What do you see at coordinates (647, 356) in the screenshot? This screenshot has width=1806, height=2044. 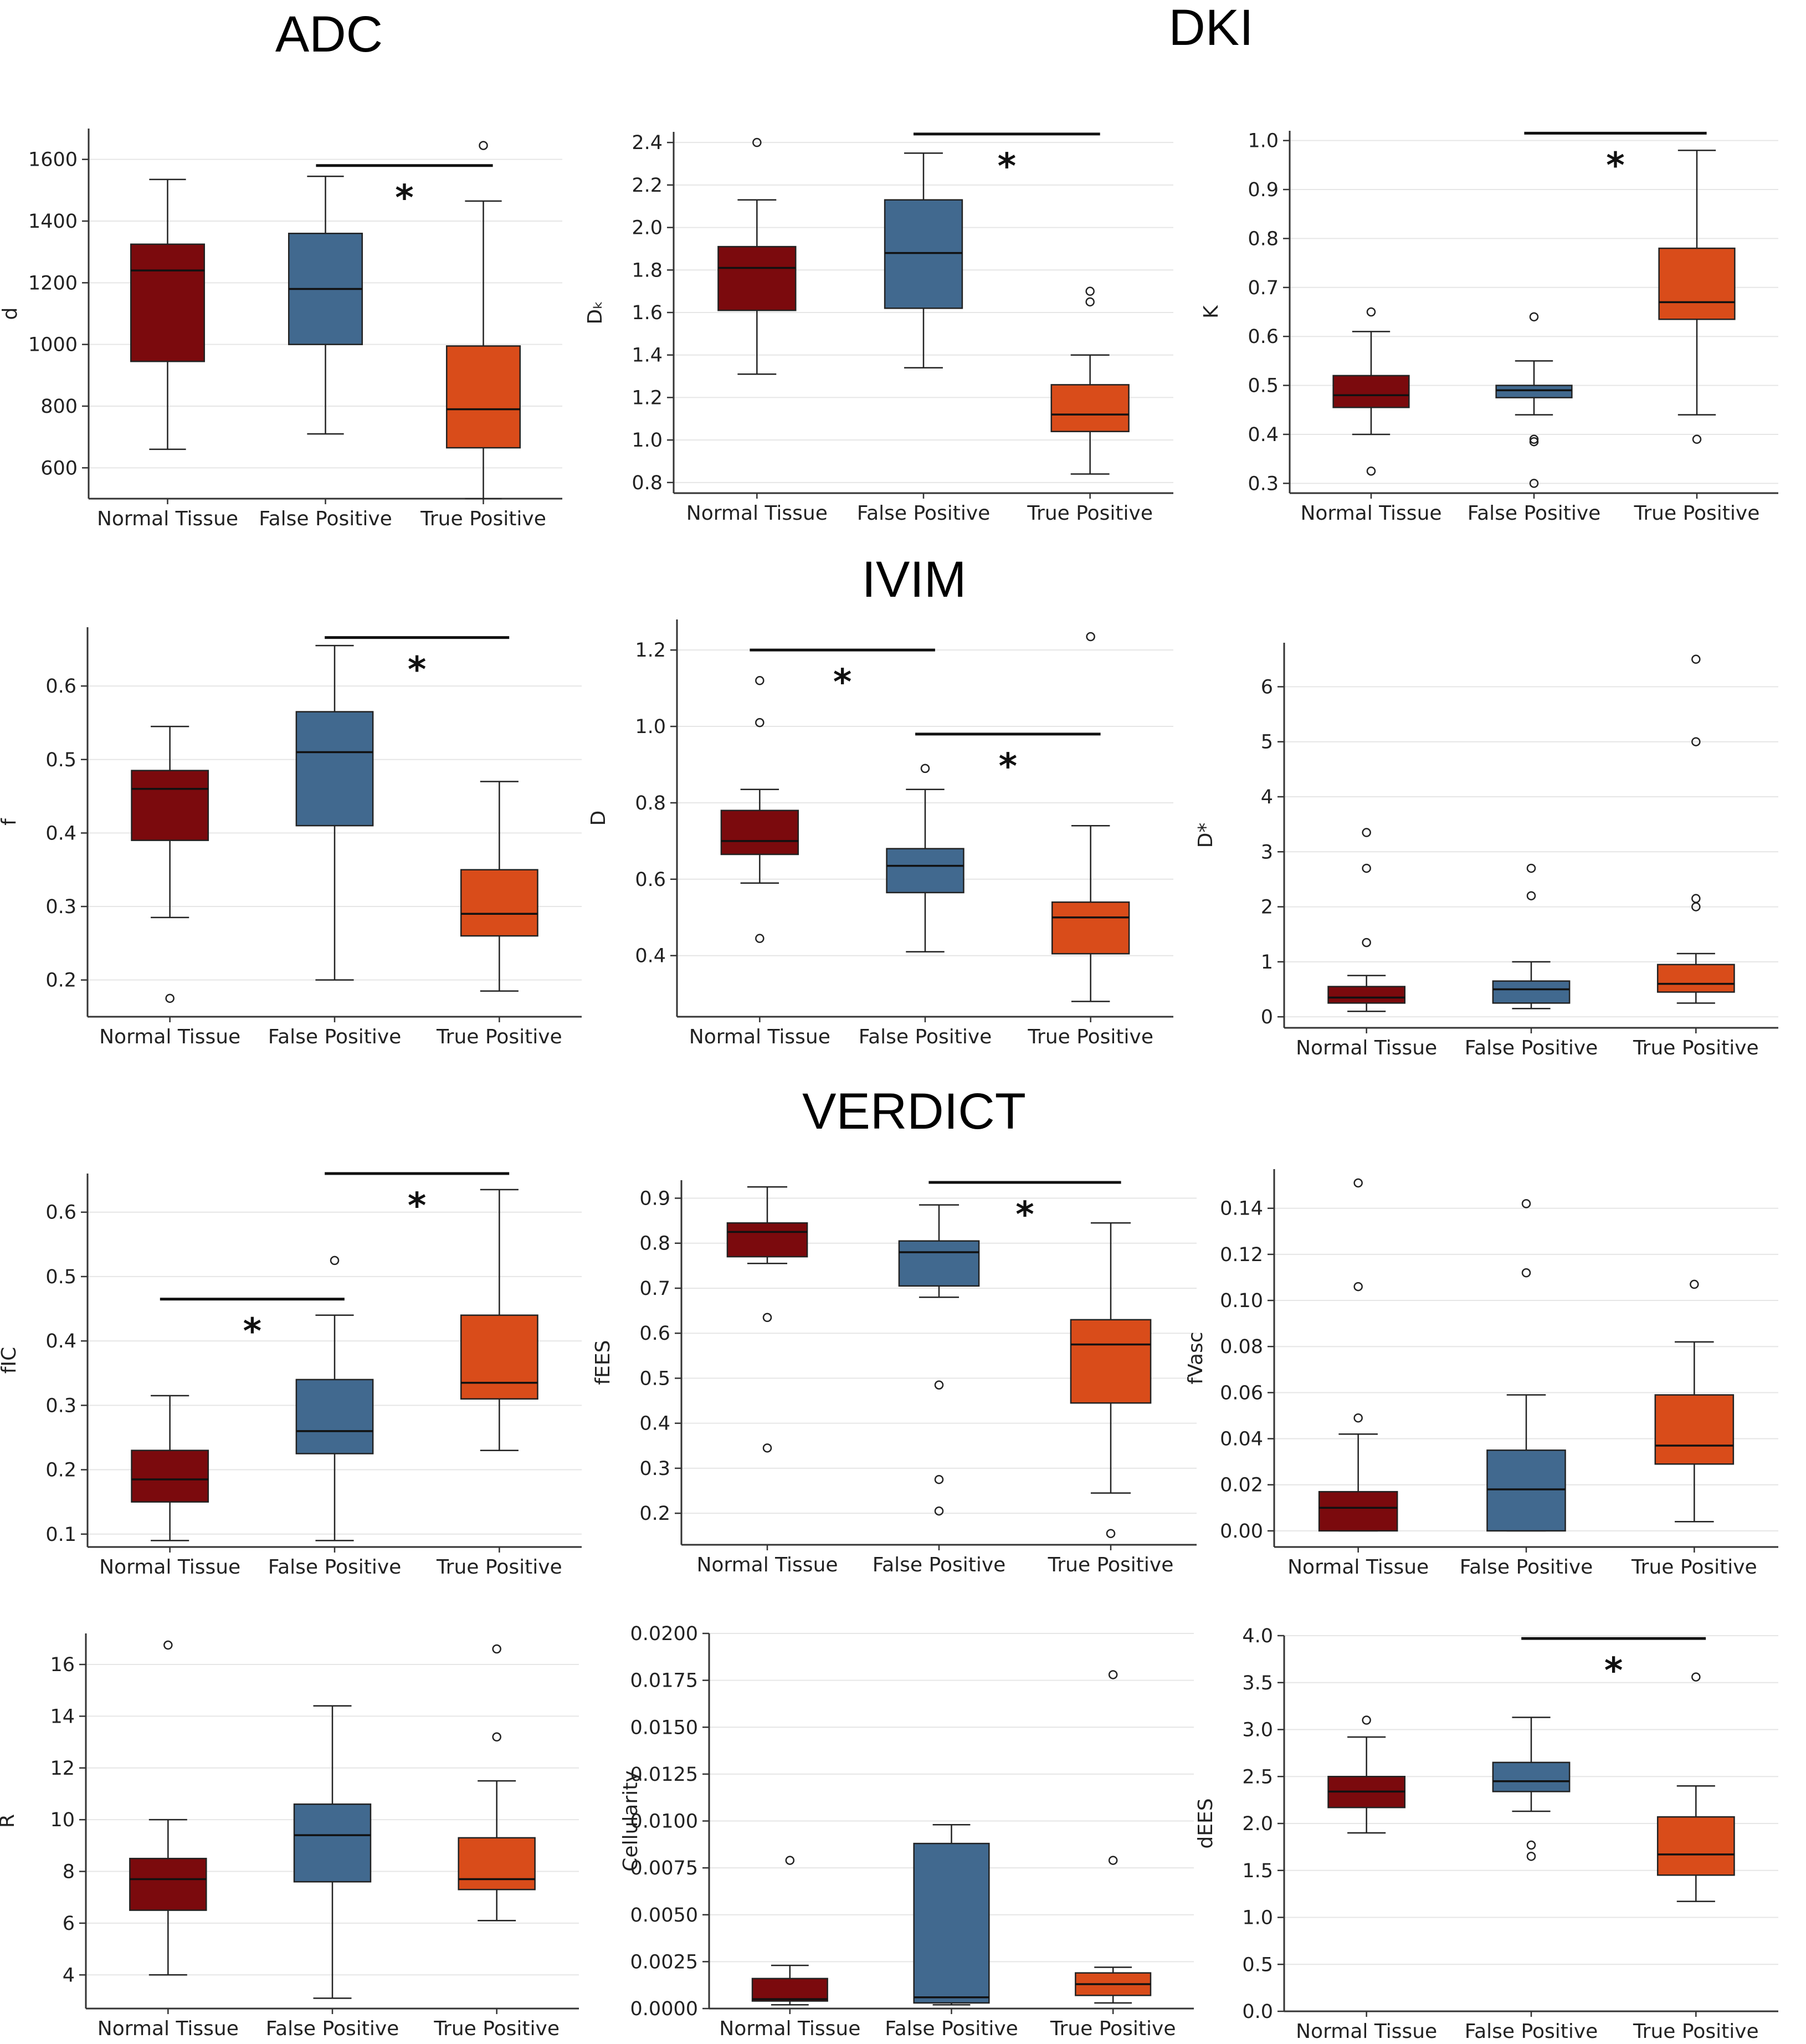 I see `y-tick-label: 1.4` at bounding box center [647, 356].